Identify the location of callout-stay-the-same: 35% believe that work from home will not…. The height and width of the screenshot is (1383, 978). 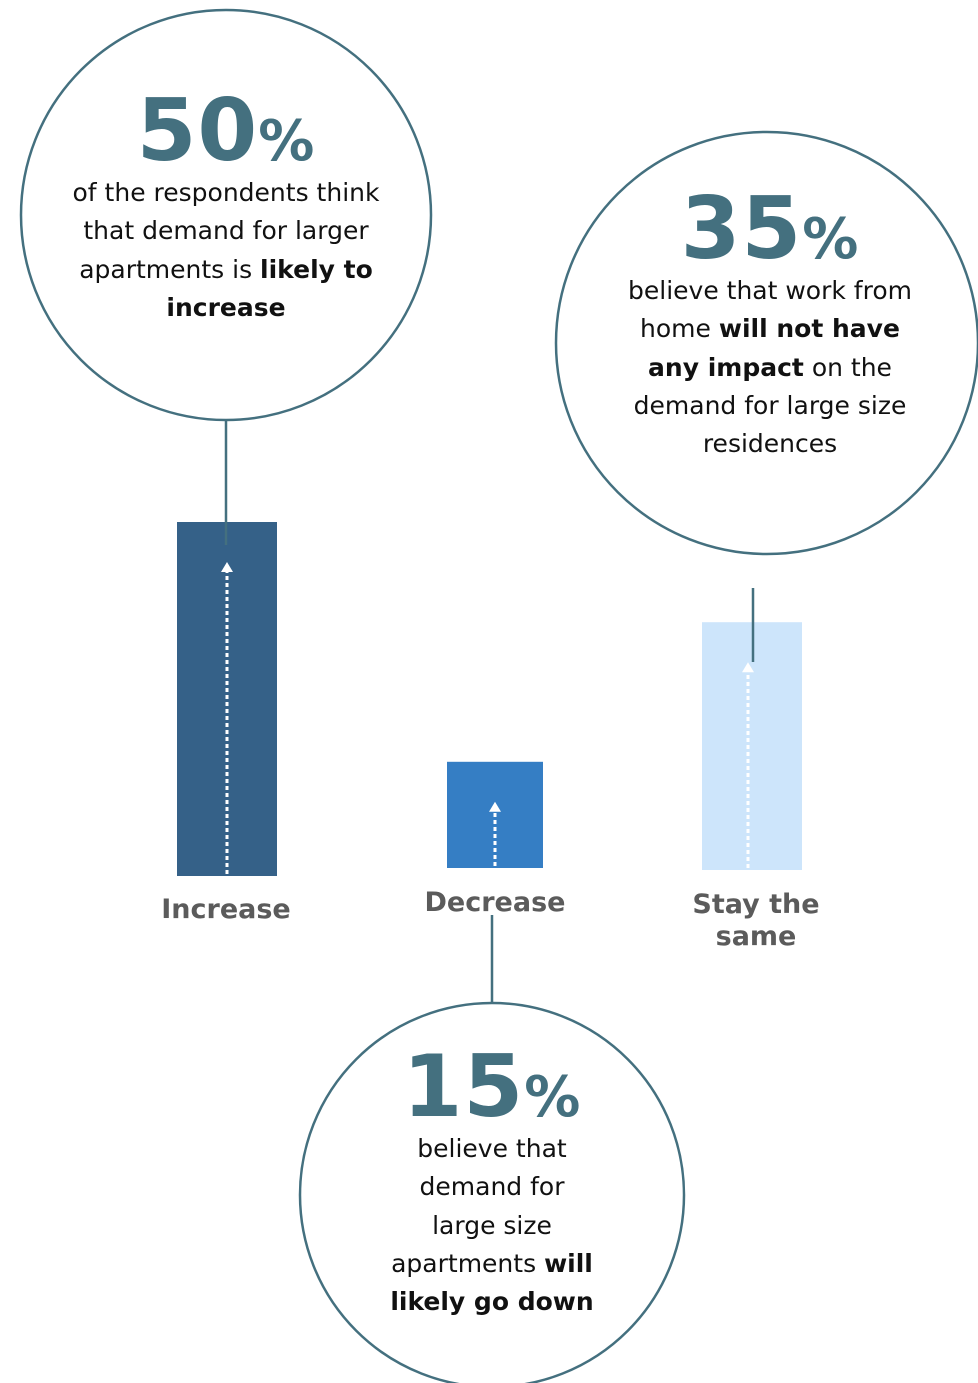
(770, 324).